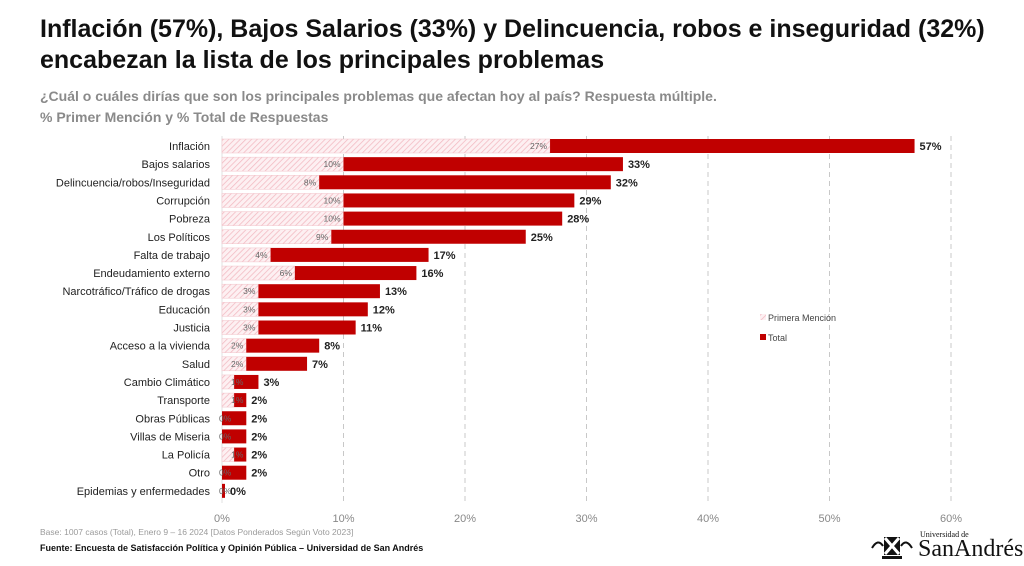  What do you see at coordinates (144, 492) in the screenshot?
I see `category-label: Epidemias y enfermedades` at bounding box center [144, 492].